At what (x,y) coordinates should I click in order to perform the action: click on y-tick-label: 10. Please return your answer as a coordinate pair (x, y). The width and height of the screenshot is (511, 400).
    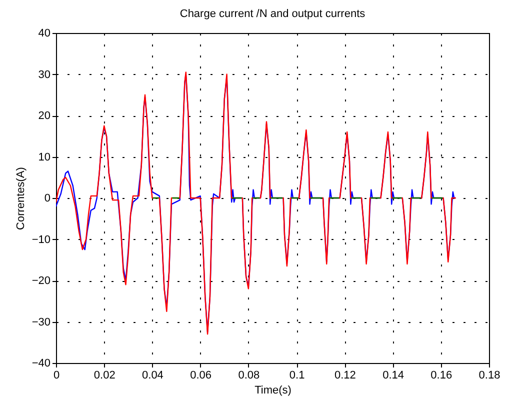
    Looking at the image, I should click on (44, 157).